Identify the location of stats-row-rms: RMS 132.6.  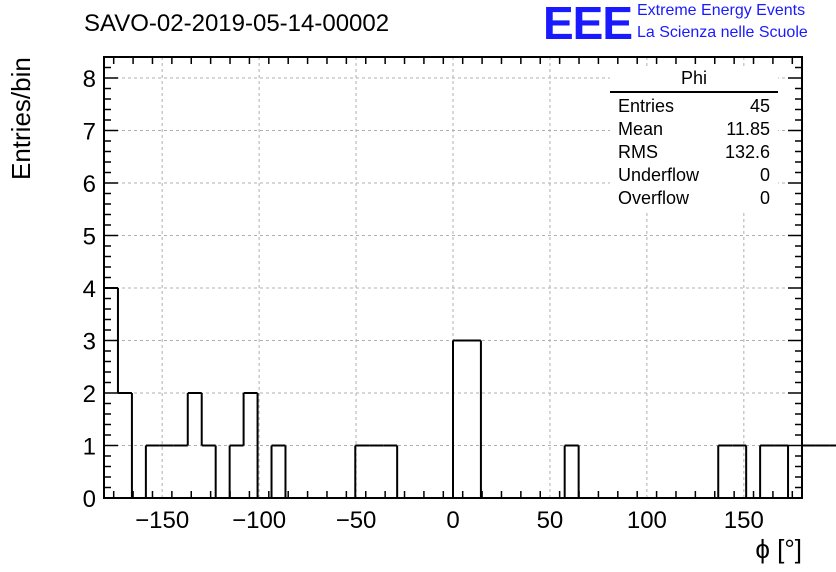
(694, 152).